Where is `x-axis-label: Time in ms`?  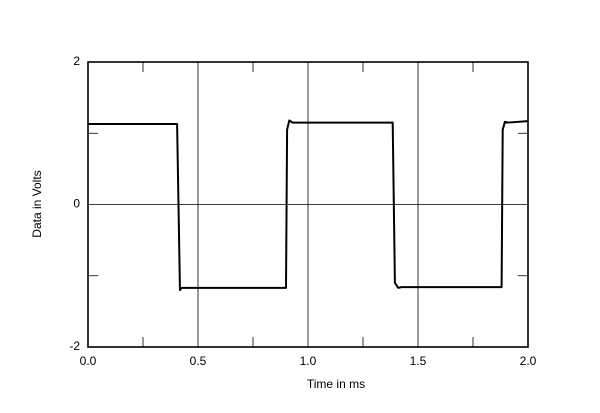
x-axis-label: Time in ms is located at coordinates (336, 384).